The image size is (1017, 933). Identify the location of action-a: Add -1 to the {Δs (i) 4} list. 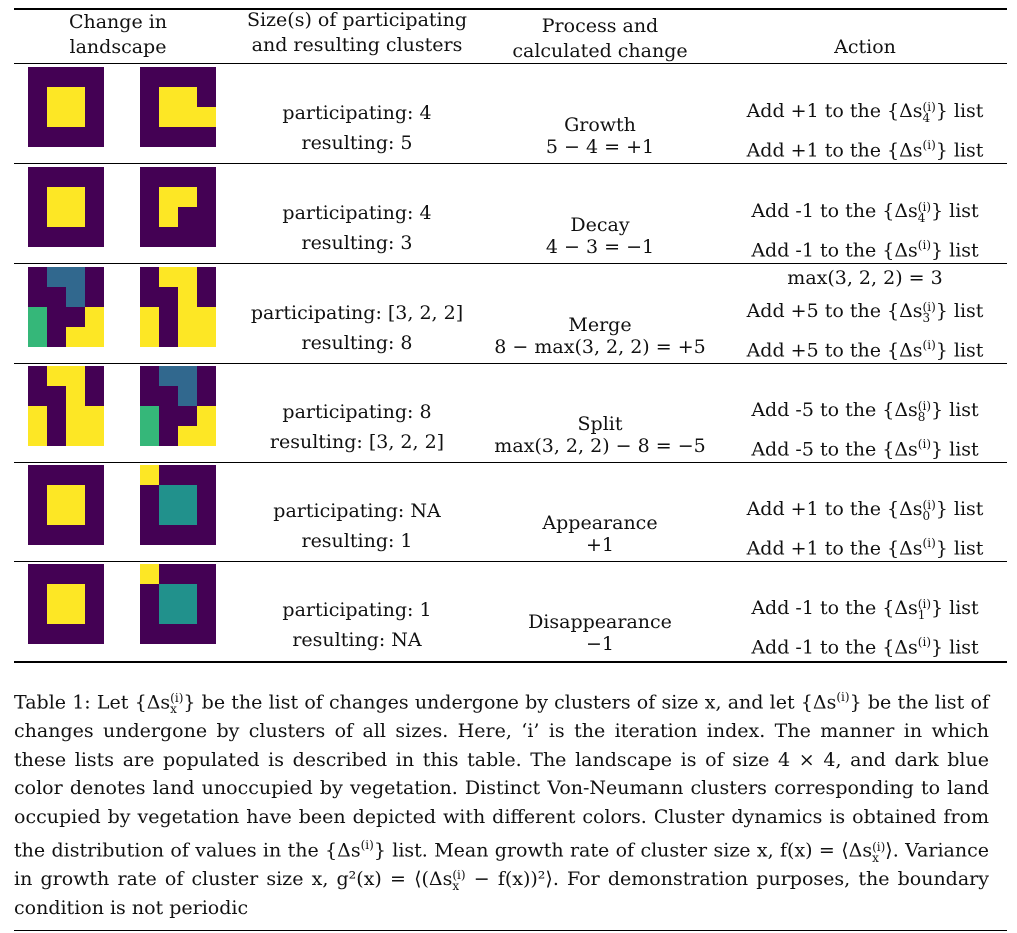
(865, 211).